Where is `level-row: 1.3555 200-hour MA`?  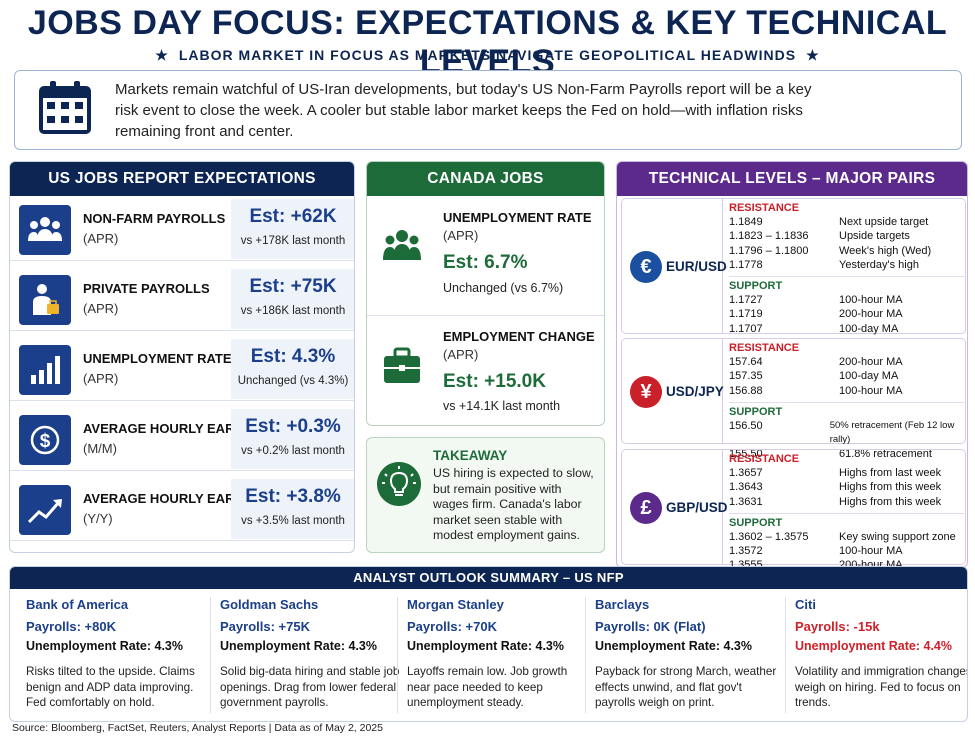
level-row: 1.3555 200-hour MA is located at coordinates (846, 563).